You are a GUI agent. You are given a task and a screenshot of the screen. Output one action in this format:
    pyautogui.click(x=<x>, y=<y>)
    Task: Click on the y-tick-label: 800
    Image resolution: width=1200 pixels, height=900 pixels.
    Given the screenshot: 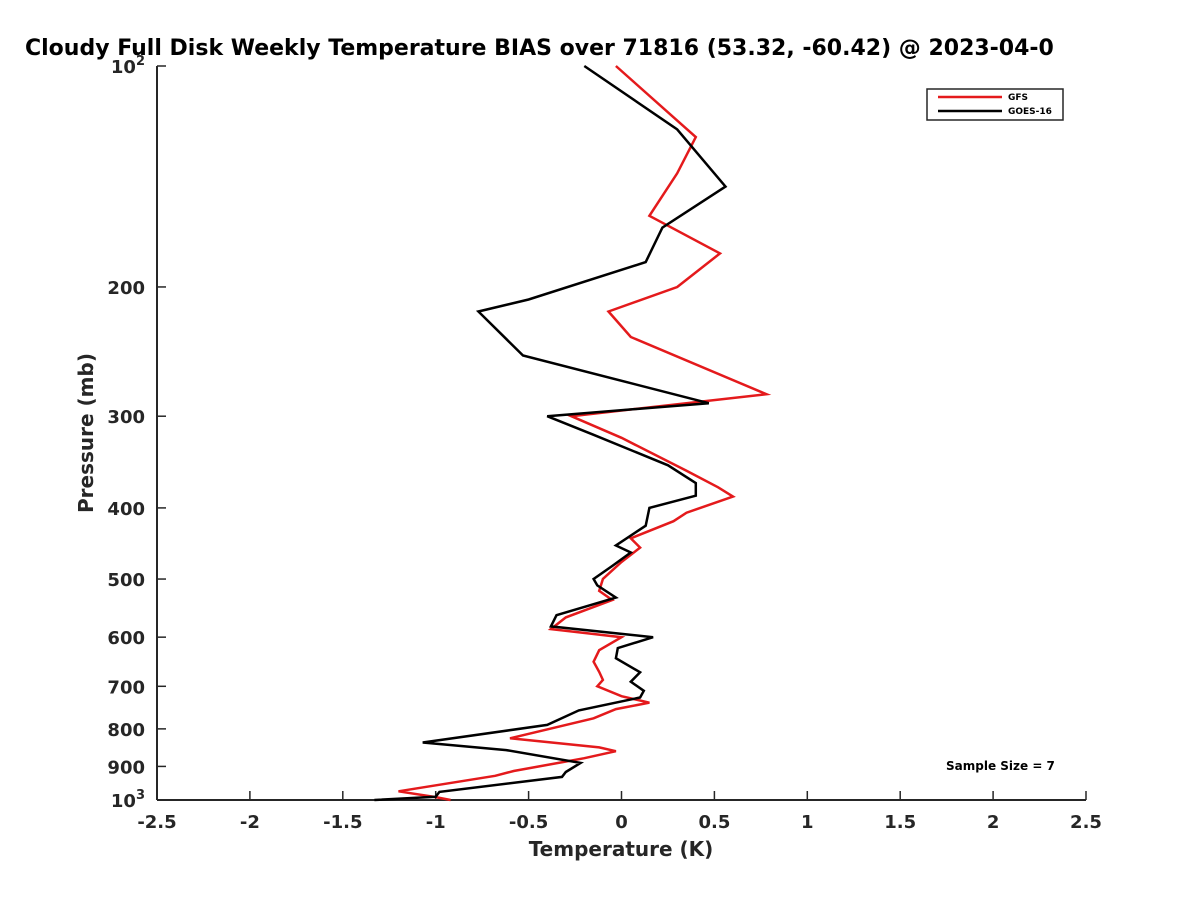 What is the action you would take?
    pyautogui.click(x=126, y=730)
    